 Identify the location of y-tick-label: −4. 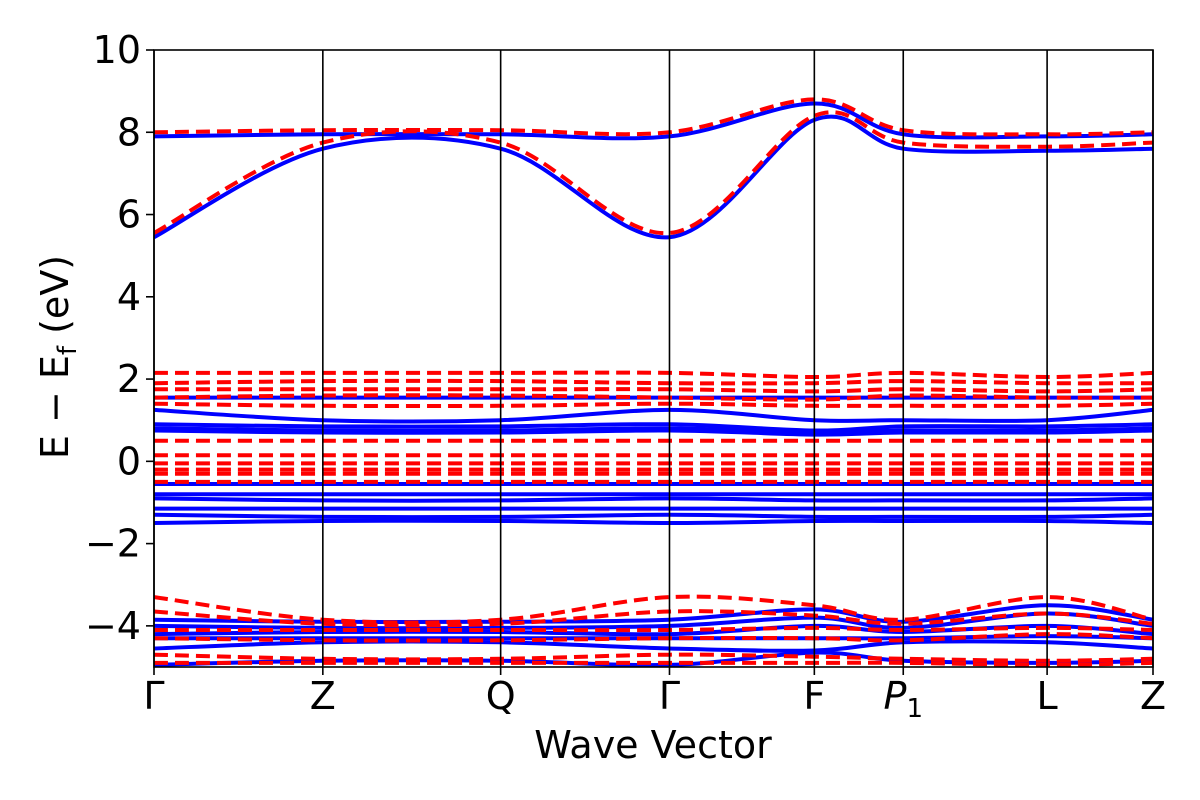
(113, 626).